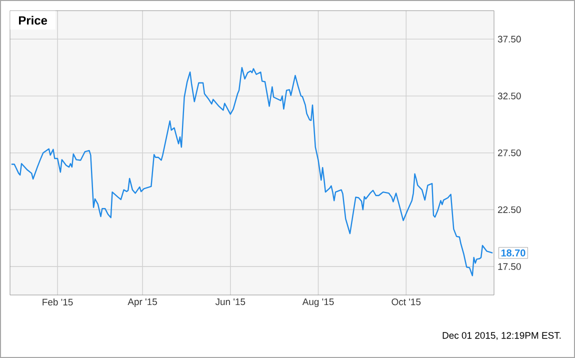  I want to click on x-tick-label: Jun '15, so click(230, 302).